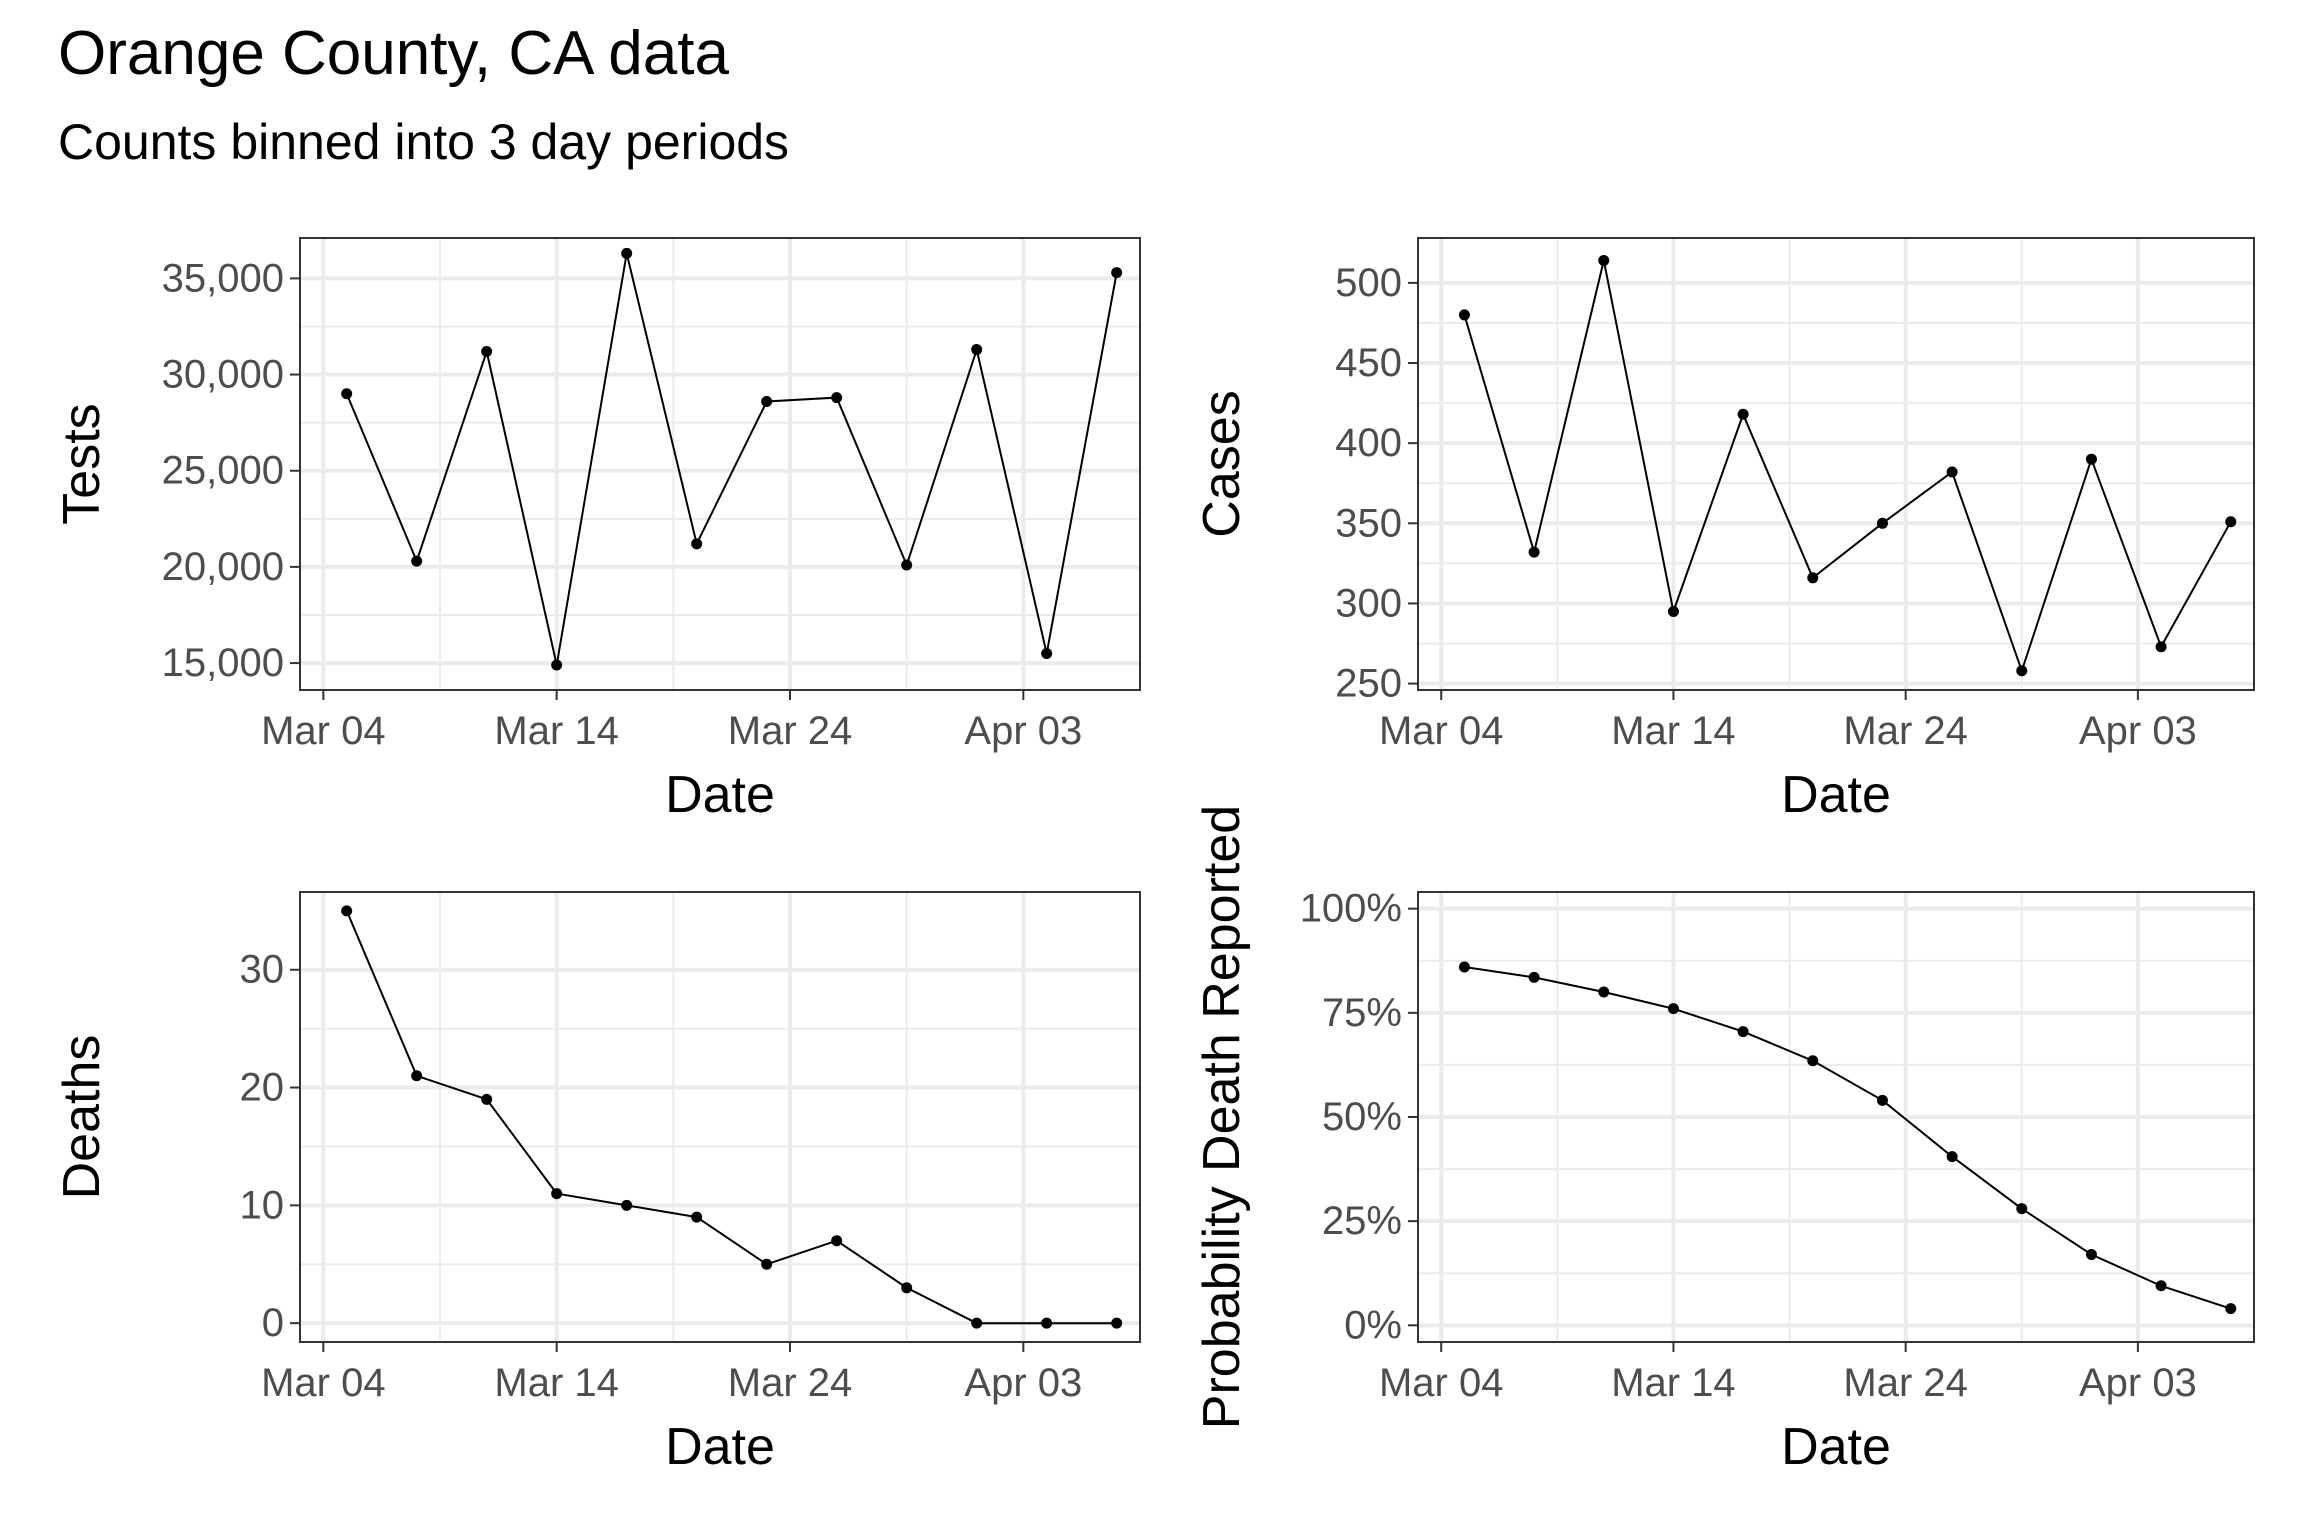  What do you see at coordinates (1368, 684) in the screenshot?
I see `y-tick-label: 250` at bounding box center [1368, 684].